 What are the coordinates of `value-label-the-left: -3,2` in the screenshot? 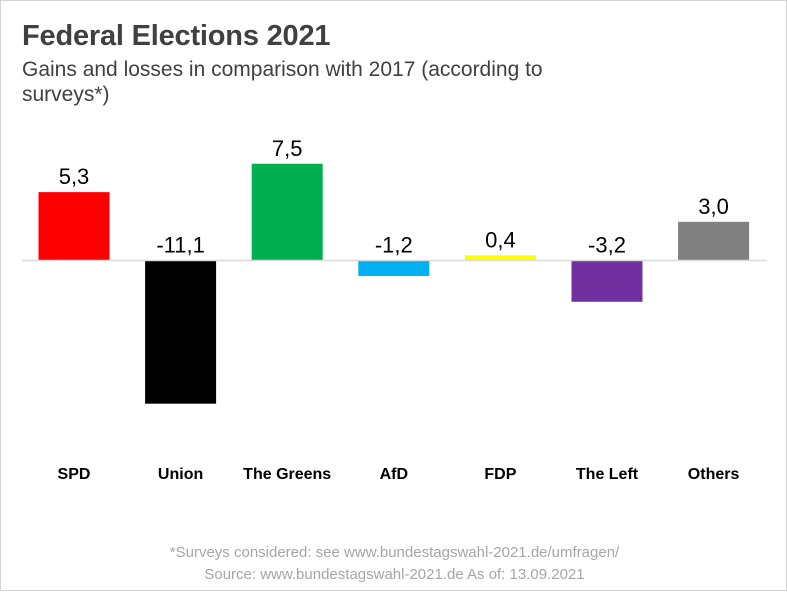 It's located at (607, 245).